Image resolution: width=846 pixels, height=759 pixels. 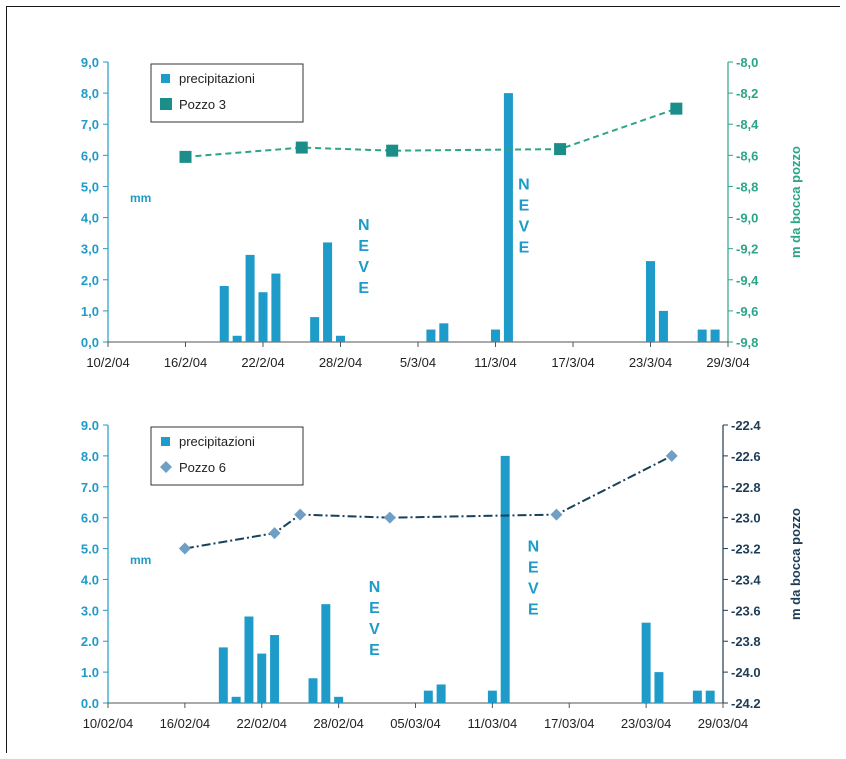 I want to click on right-tick-label: -9,6, so click(x=747, y=311).